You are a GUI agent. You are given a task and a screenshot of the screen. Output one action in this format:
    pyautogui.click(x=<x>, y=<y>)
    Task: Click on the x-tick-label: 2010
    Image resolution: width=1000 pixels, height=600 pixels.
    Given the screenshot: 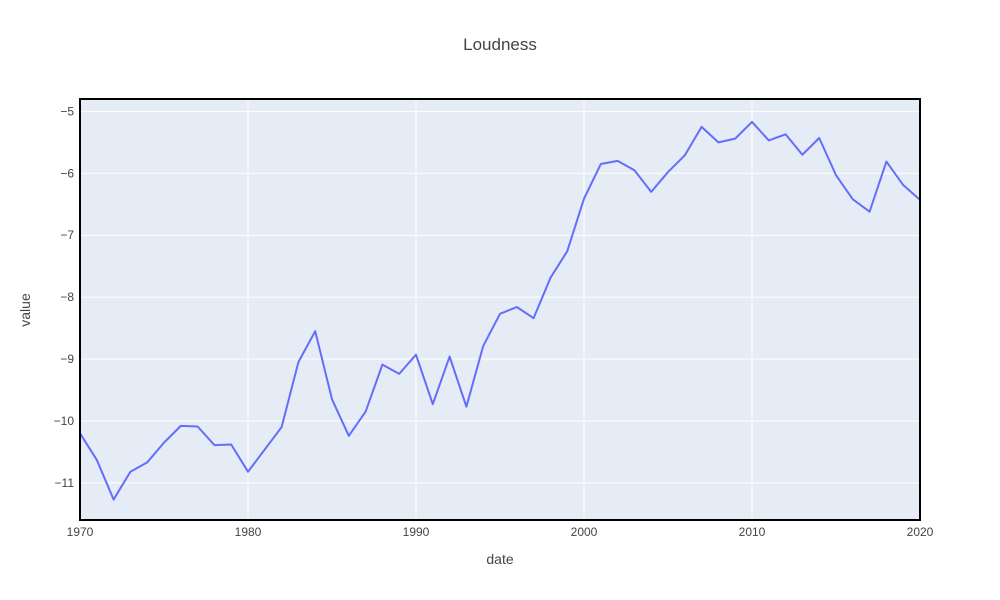 What is the action you would take?
    pyautogui.click(x=752, y=532)
    